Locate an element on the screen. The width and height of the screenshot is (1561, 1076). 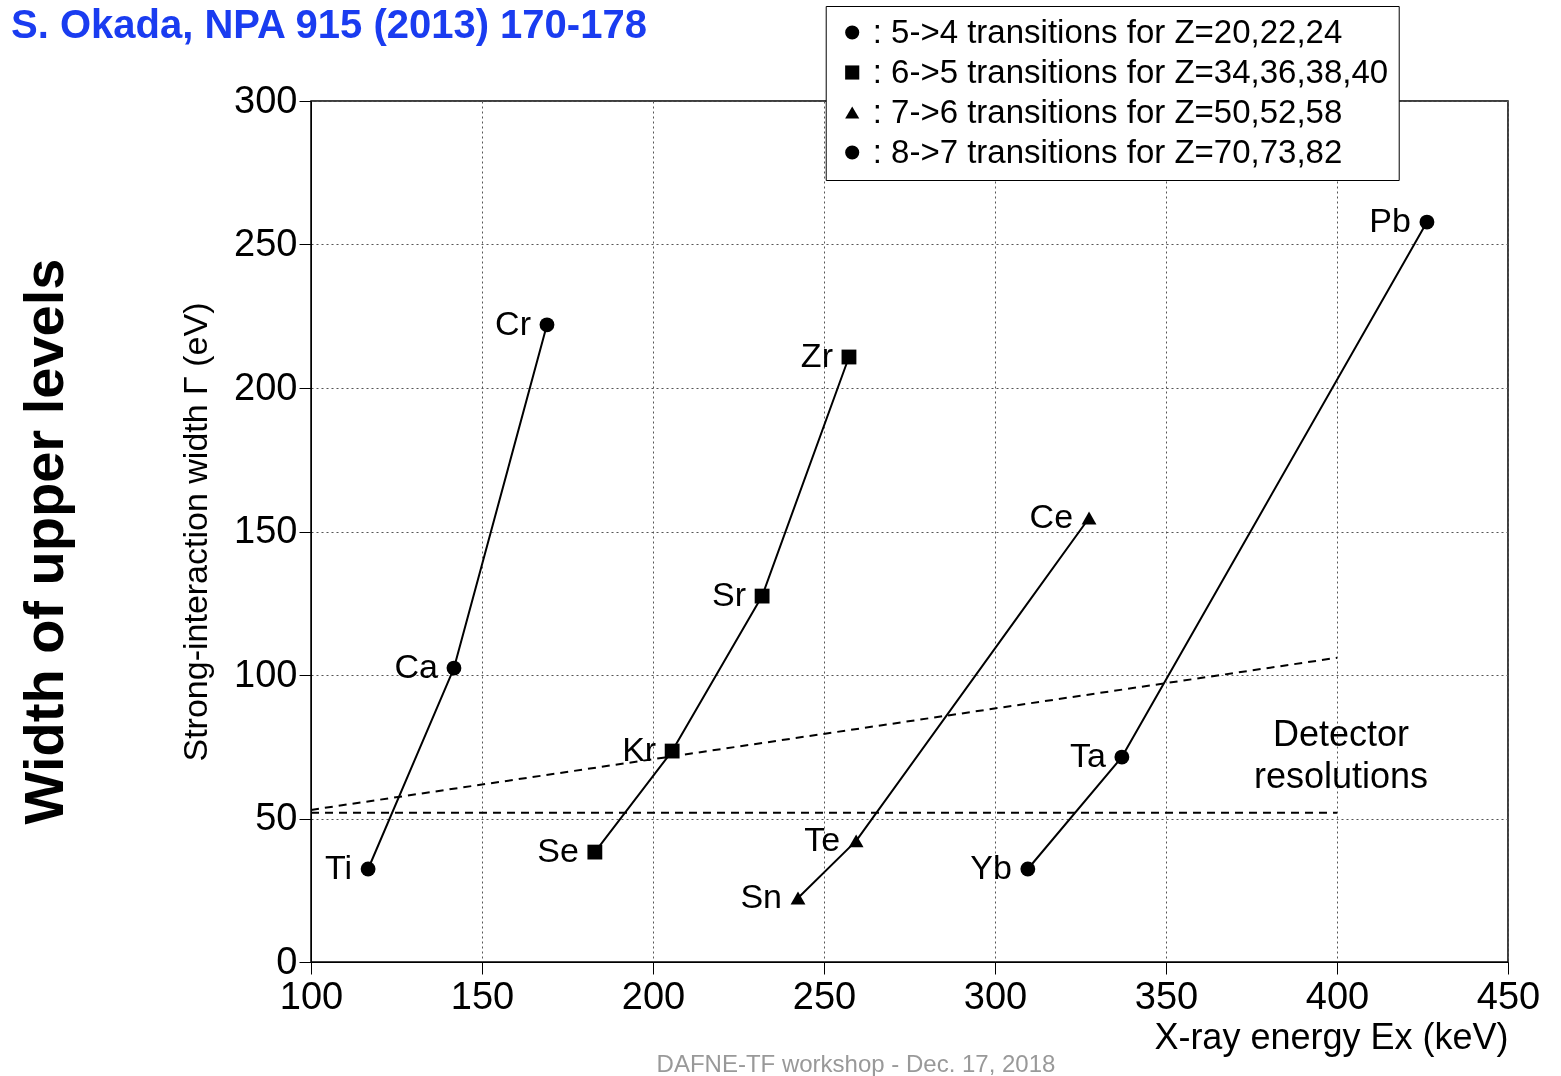
annotation: Pb is located at coordinates (1390, 220).